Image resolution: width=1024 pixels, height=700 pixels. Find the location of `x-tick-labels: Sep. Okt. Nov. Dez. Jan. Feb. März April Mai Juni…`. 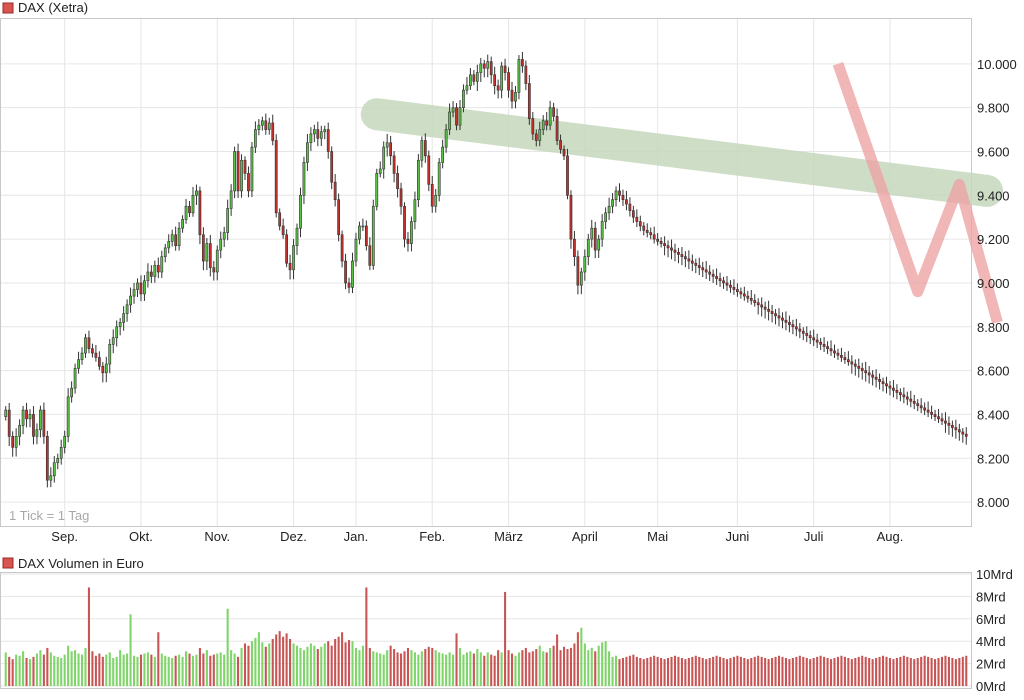

x-tick-labels: Sep. Okt. Nov. Dez. Jan. Feb. März April Mai Juni… is located at coordinates (477, 536).